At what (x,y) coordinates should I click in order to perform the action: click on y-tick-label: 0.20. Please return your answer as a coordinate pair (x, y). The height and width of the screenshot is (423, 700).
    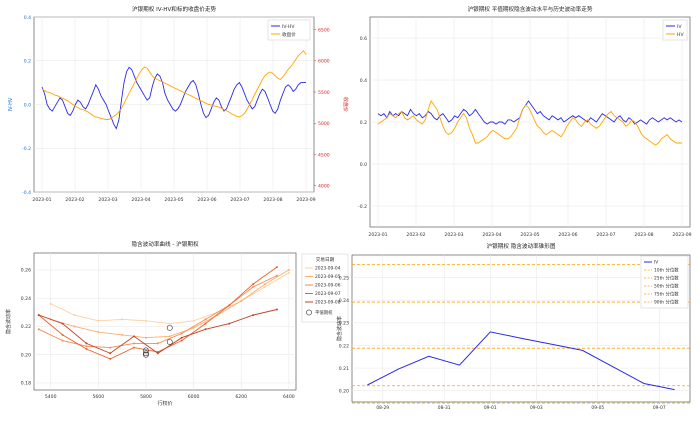
    Looking at the image, I should click on (344, 391).